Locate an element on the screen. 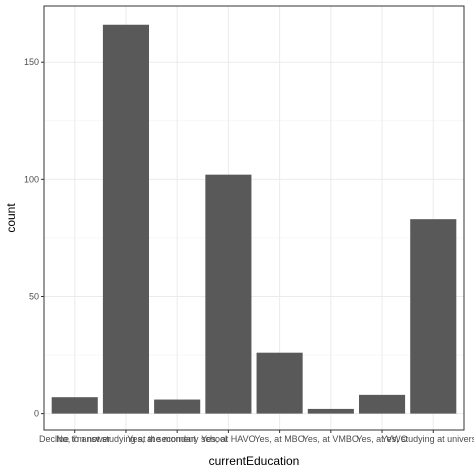 Image resolution: width=474 pixels, height=474 pixels. x-axis-title: currentEducation is located at coordinates (254, 461).